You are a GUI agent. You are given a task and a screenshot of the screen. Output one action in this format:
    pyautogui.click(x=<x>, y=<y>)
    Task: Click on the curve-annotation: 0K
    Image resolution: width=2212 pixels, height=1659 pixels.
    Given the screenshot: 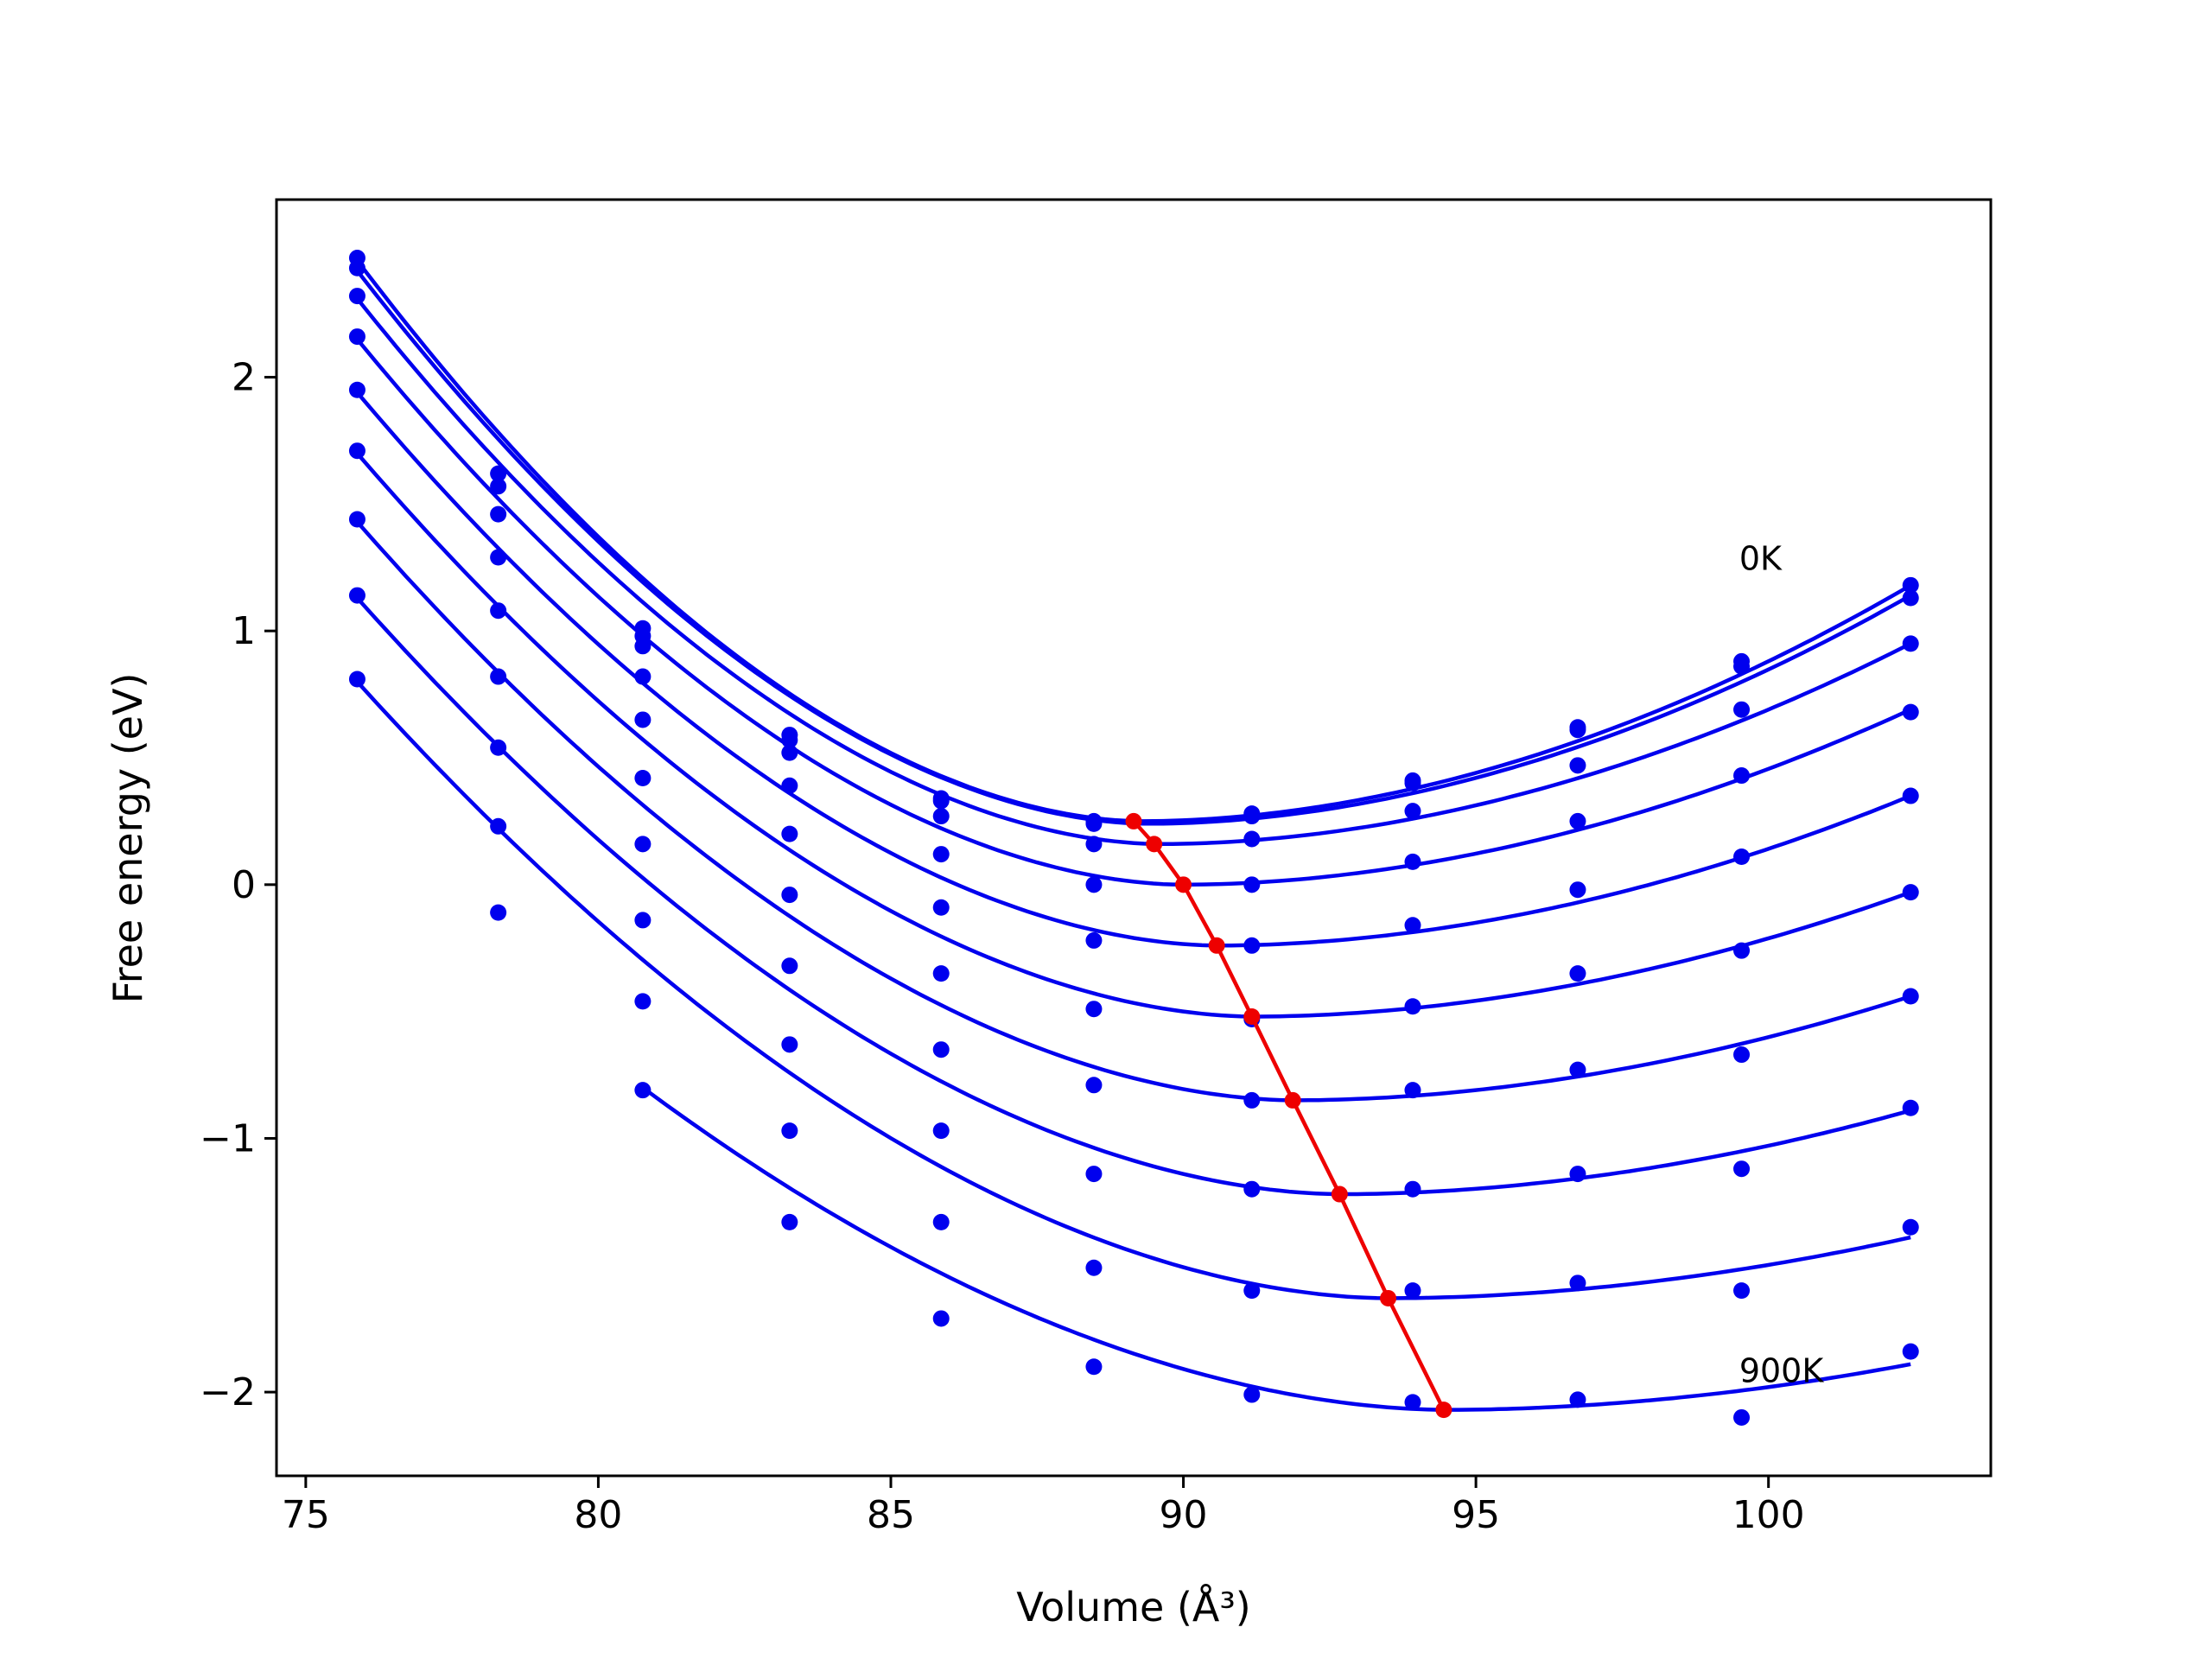 What is the action you would take?
    pyautogui.click(x=1761, y=559)
    